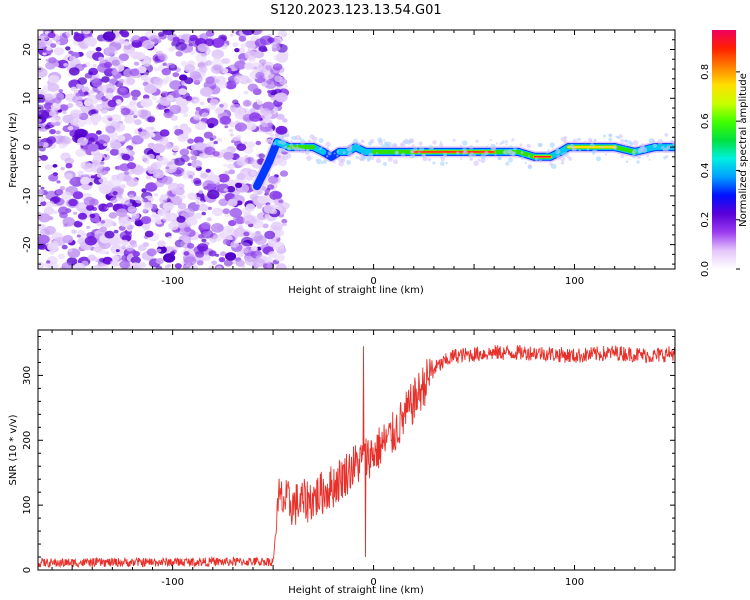 The width and height of the screenshot is (750, 600). I want to click on ridge, so click(463, 162).